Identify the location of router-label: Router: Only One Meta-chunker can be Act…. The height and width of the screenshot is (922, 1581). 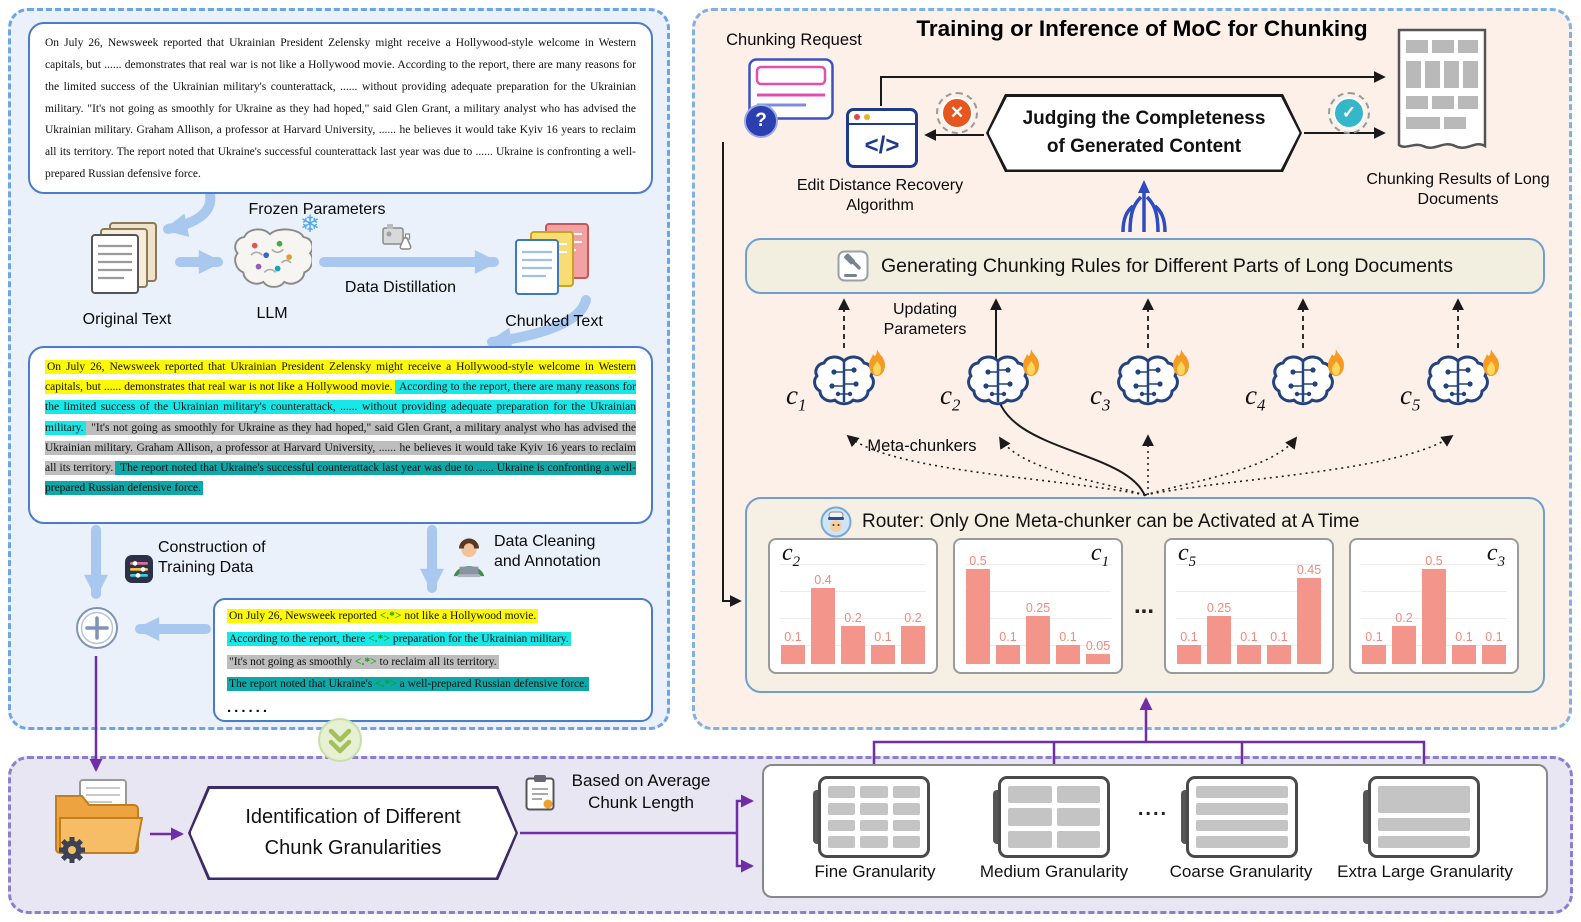
(1111, 521).